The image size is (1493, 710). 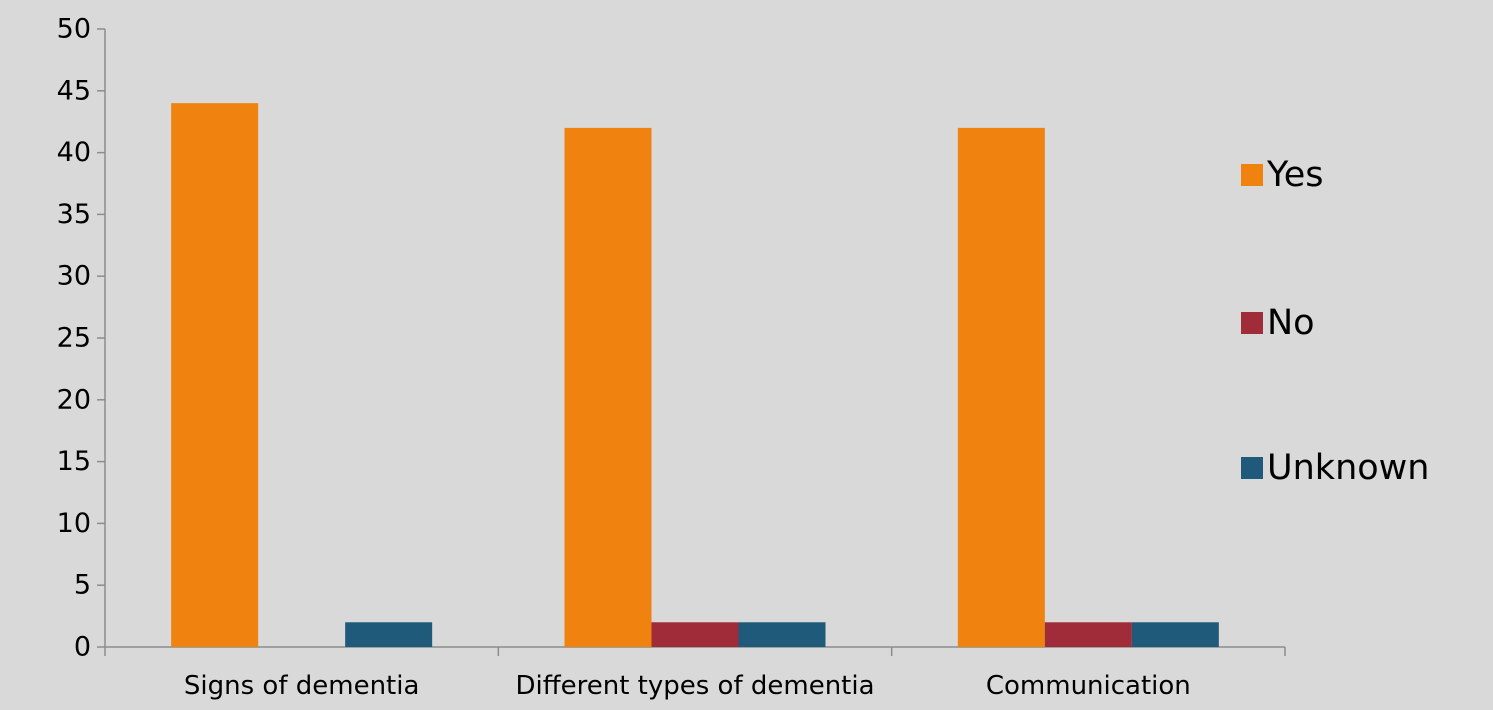 I want to click on y-tick-label: 35, so click(x=74, y=214).